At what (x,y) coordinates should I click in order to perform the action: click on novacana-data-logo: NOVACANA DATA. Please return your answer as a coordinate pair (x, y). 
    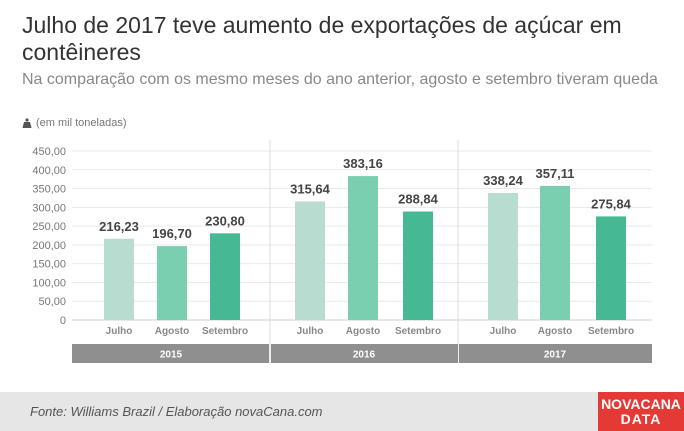
    Looking at the image, I should click on (641, 411).